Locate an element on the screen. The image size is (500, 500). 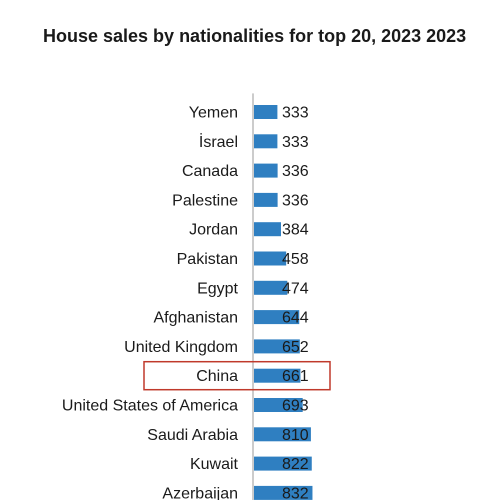
value-label: 458 is located at coordinates (295, 259).